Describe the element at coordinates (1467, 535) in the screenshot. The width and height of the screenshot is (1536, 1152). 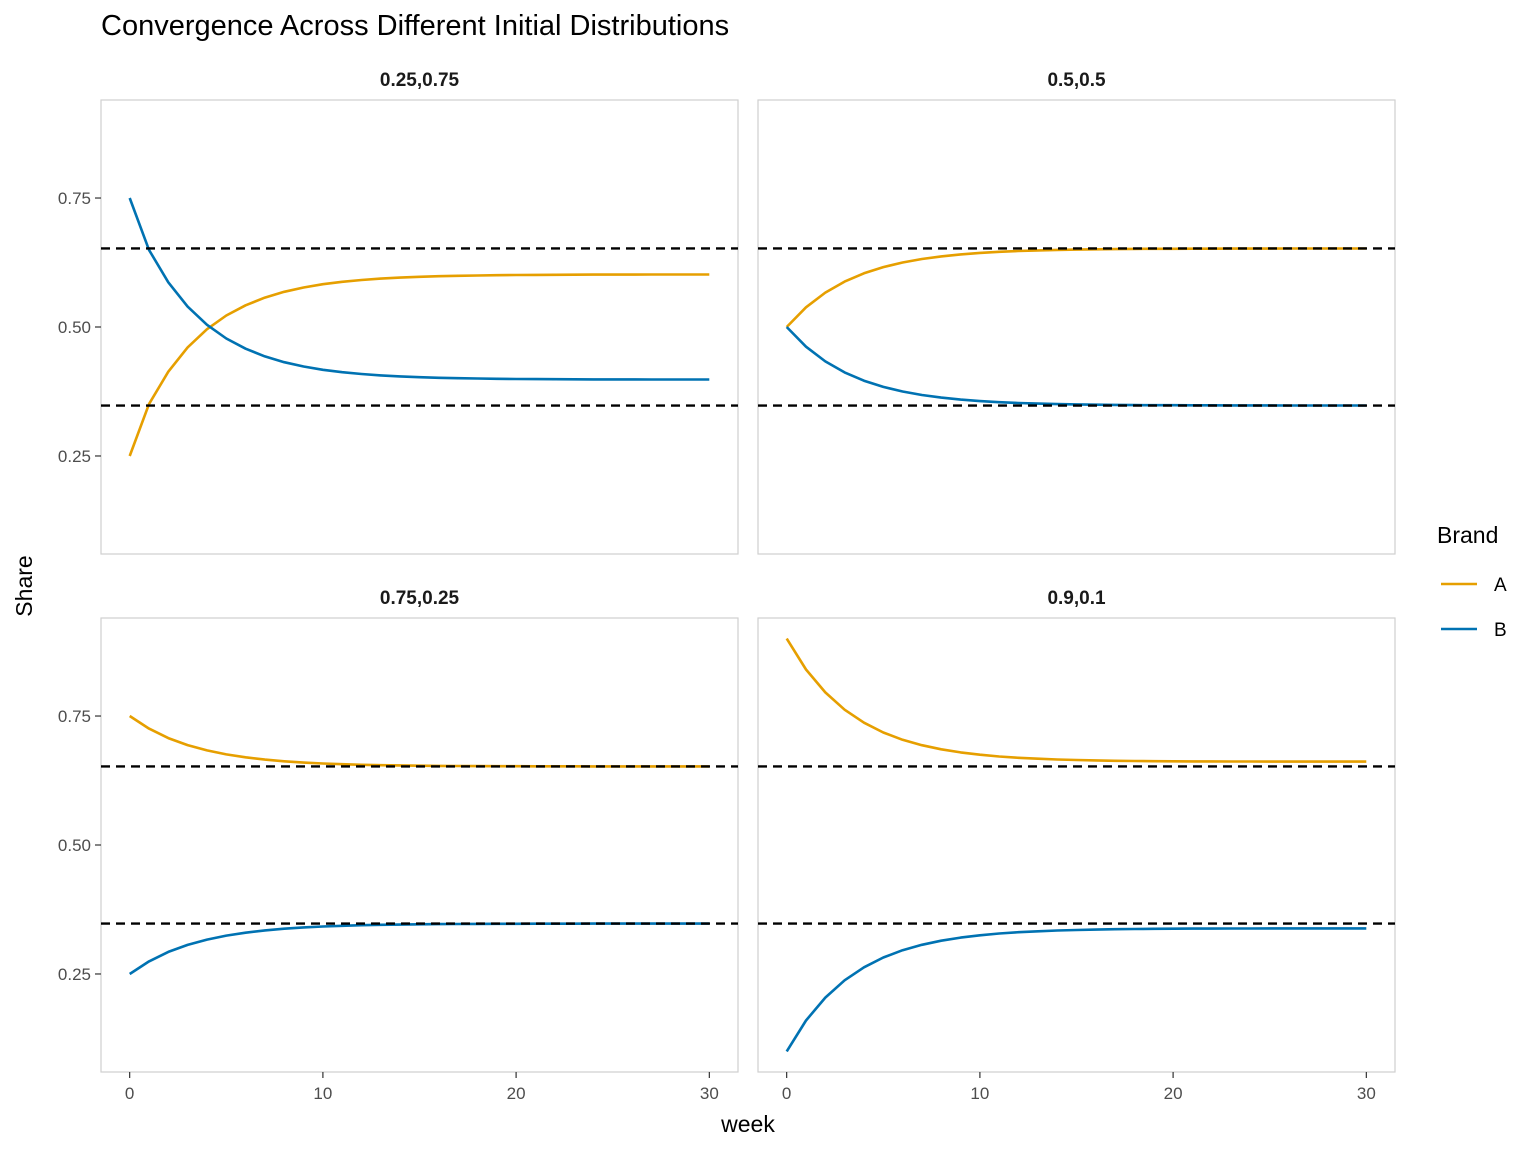
I see `legend-title: Brand` at that location.